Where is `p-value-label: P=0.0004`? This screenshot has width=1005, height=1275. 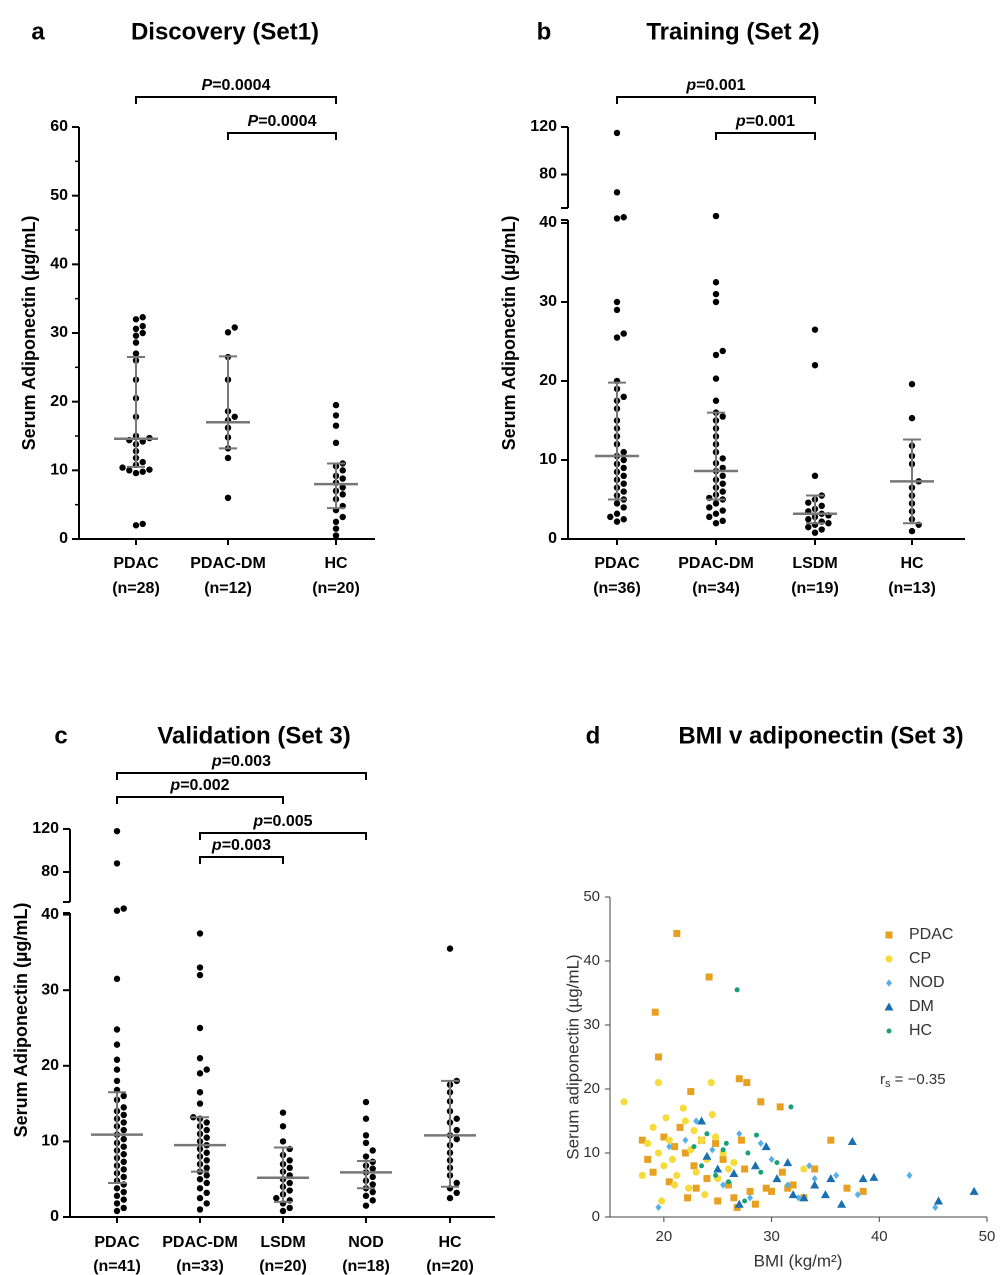 p-value-label: P=0.0004 is located at coordinates (282, 121).